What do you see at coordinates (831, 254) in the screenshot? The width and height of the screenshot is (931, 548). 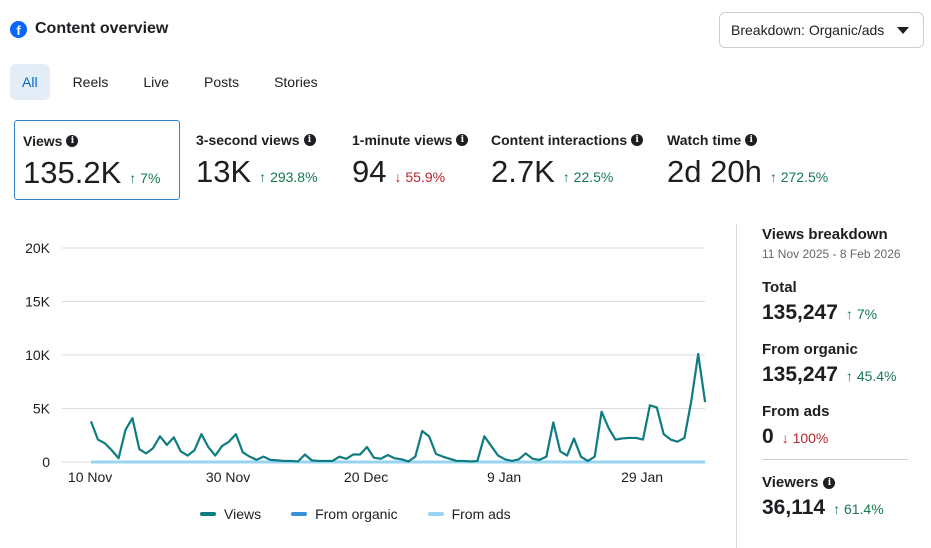 I see `date-range: 11 Nov 2025 - 8 Feb 2026` at bounding box center [831, 254].